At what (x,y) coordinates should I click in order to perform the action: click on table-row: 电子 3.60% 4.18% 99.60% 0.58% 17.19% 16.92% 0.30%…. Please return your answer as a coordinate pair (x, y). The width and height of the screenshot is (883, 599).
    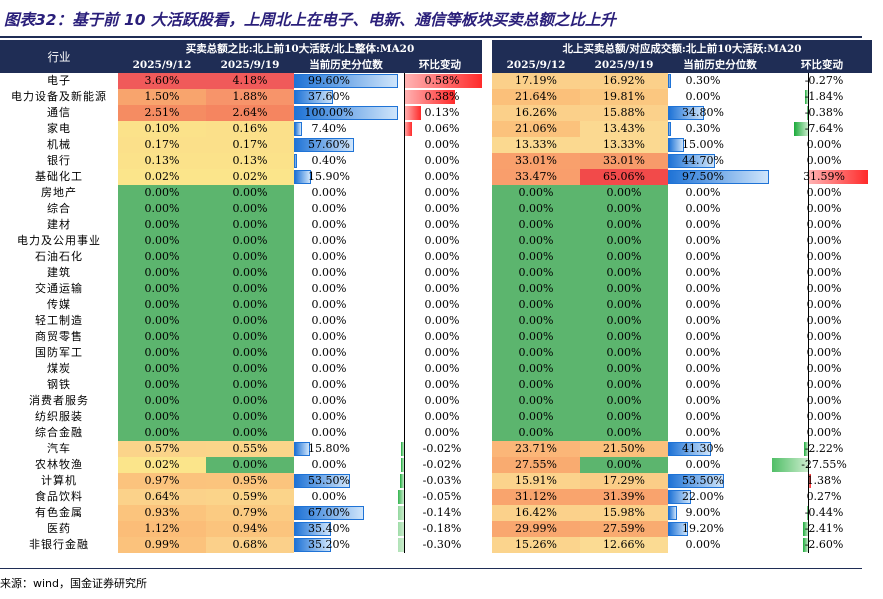
    Looking at the image, I should click on (436, 81).